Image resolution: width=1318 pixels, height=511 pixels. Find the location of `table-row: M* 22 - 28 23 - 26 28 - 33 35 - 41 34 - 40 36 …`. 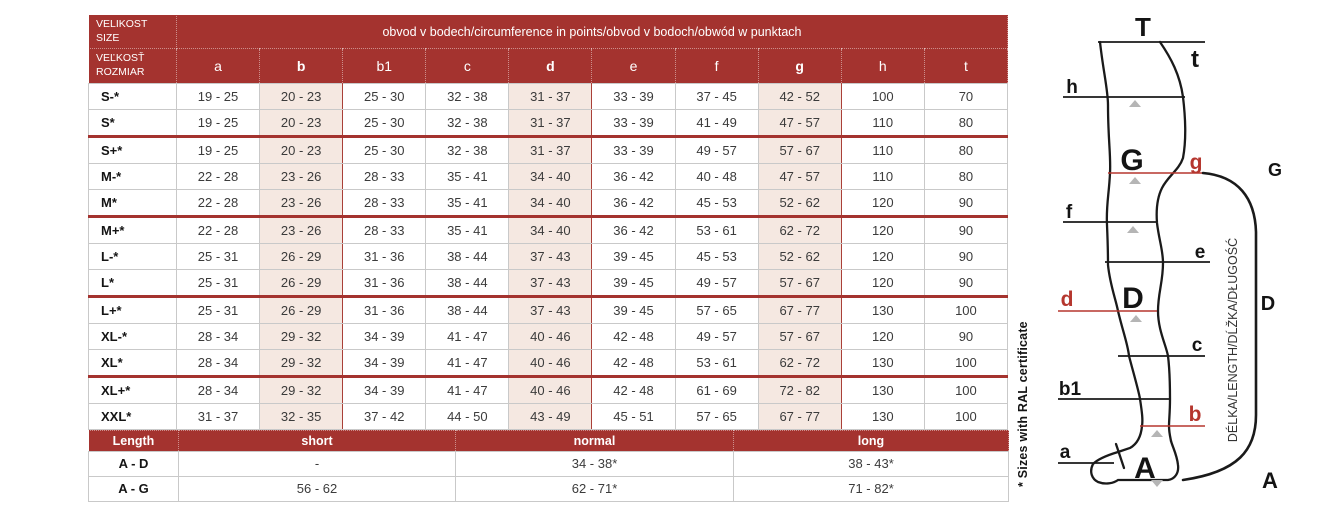

table-row: M* 22 - 28 23 - 26 28 - 33 35 - 41 34 - 40 36 … is located at coordinates (548, 202).